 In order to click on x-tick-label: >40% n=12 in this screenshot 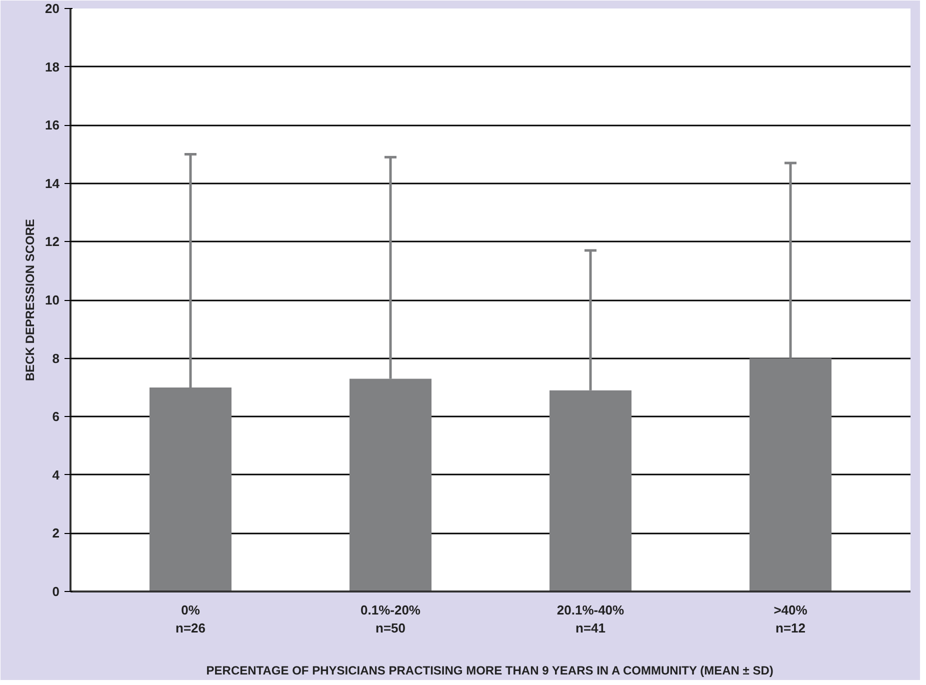, I will do `click(791, 619)`.